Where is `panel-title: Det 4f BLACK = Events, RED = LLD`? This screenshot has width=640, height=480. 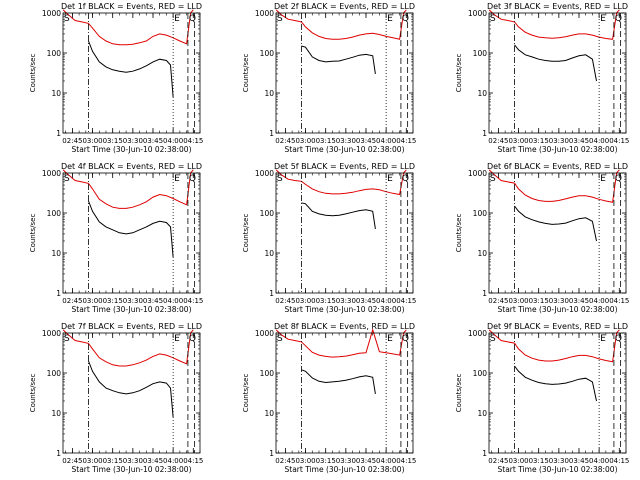 panel-title: Det 4f BLACK = Events, RED = LLD is located at coordinates (131, 166).